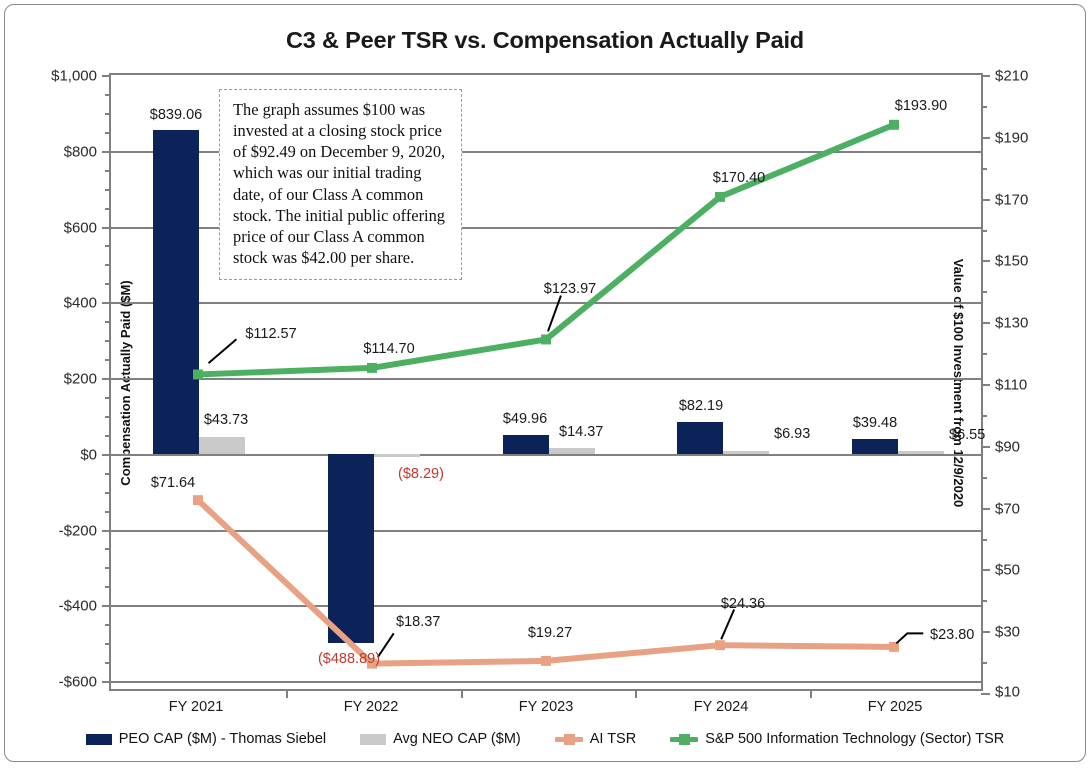 The width and height of the screenshot is (1092, 772). Describe the element at coordinates (1008, 692) in the screenshot. I see `right-axis-label: $10` at that location.